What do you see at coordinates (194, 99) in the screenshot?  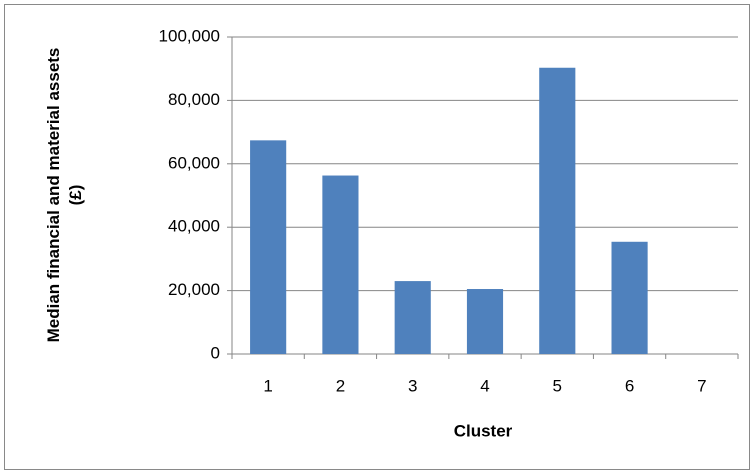 I see `y-tick-label: 80,000` at bounding box center [194, 99].